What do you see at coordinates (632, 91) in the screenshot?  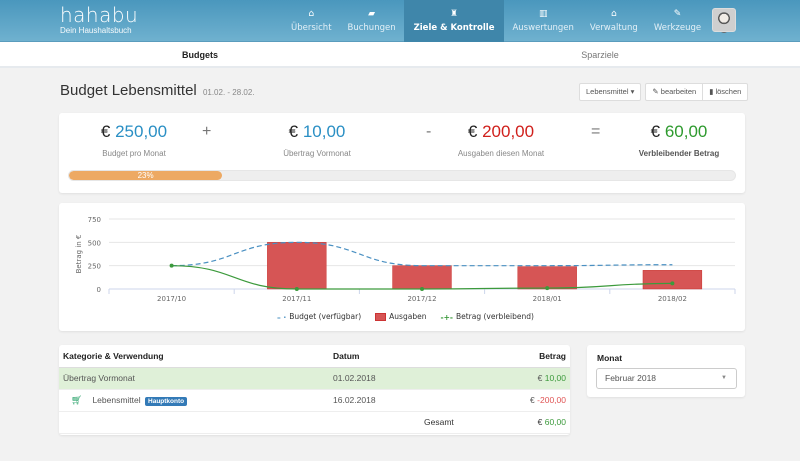 I see `caret-down-icon: ▾` at bounding box center [632, 91].